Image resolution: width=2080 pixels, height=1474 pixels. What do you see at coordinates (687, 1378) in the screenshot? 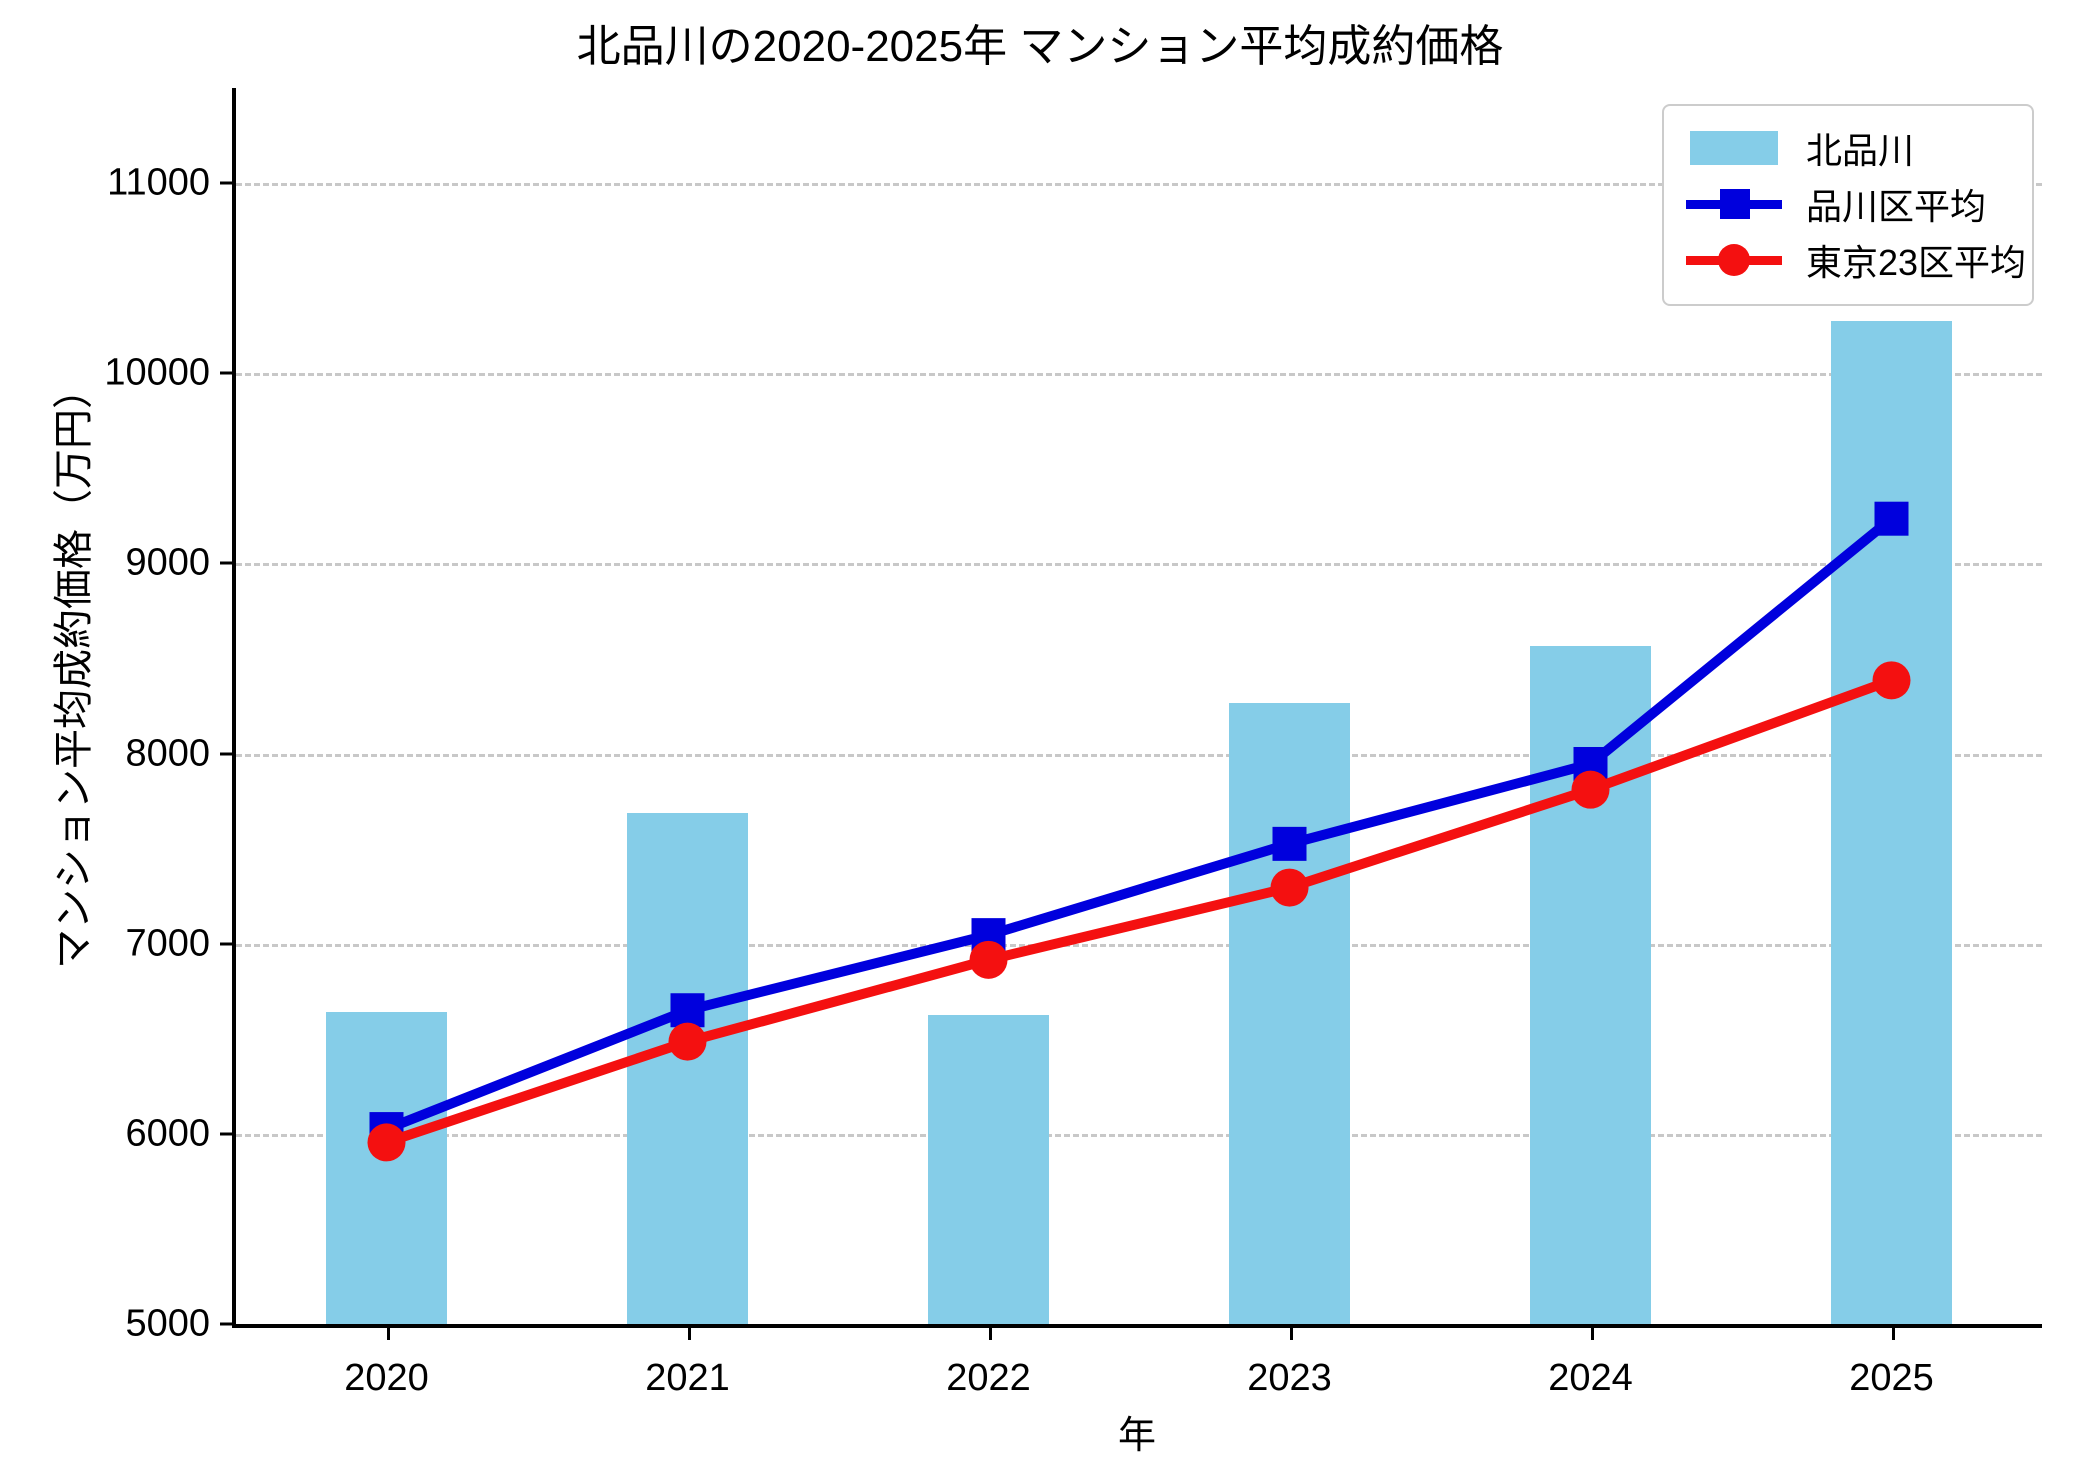
I see `x-tick-label: 2021` at bounding box center [687, 1378].